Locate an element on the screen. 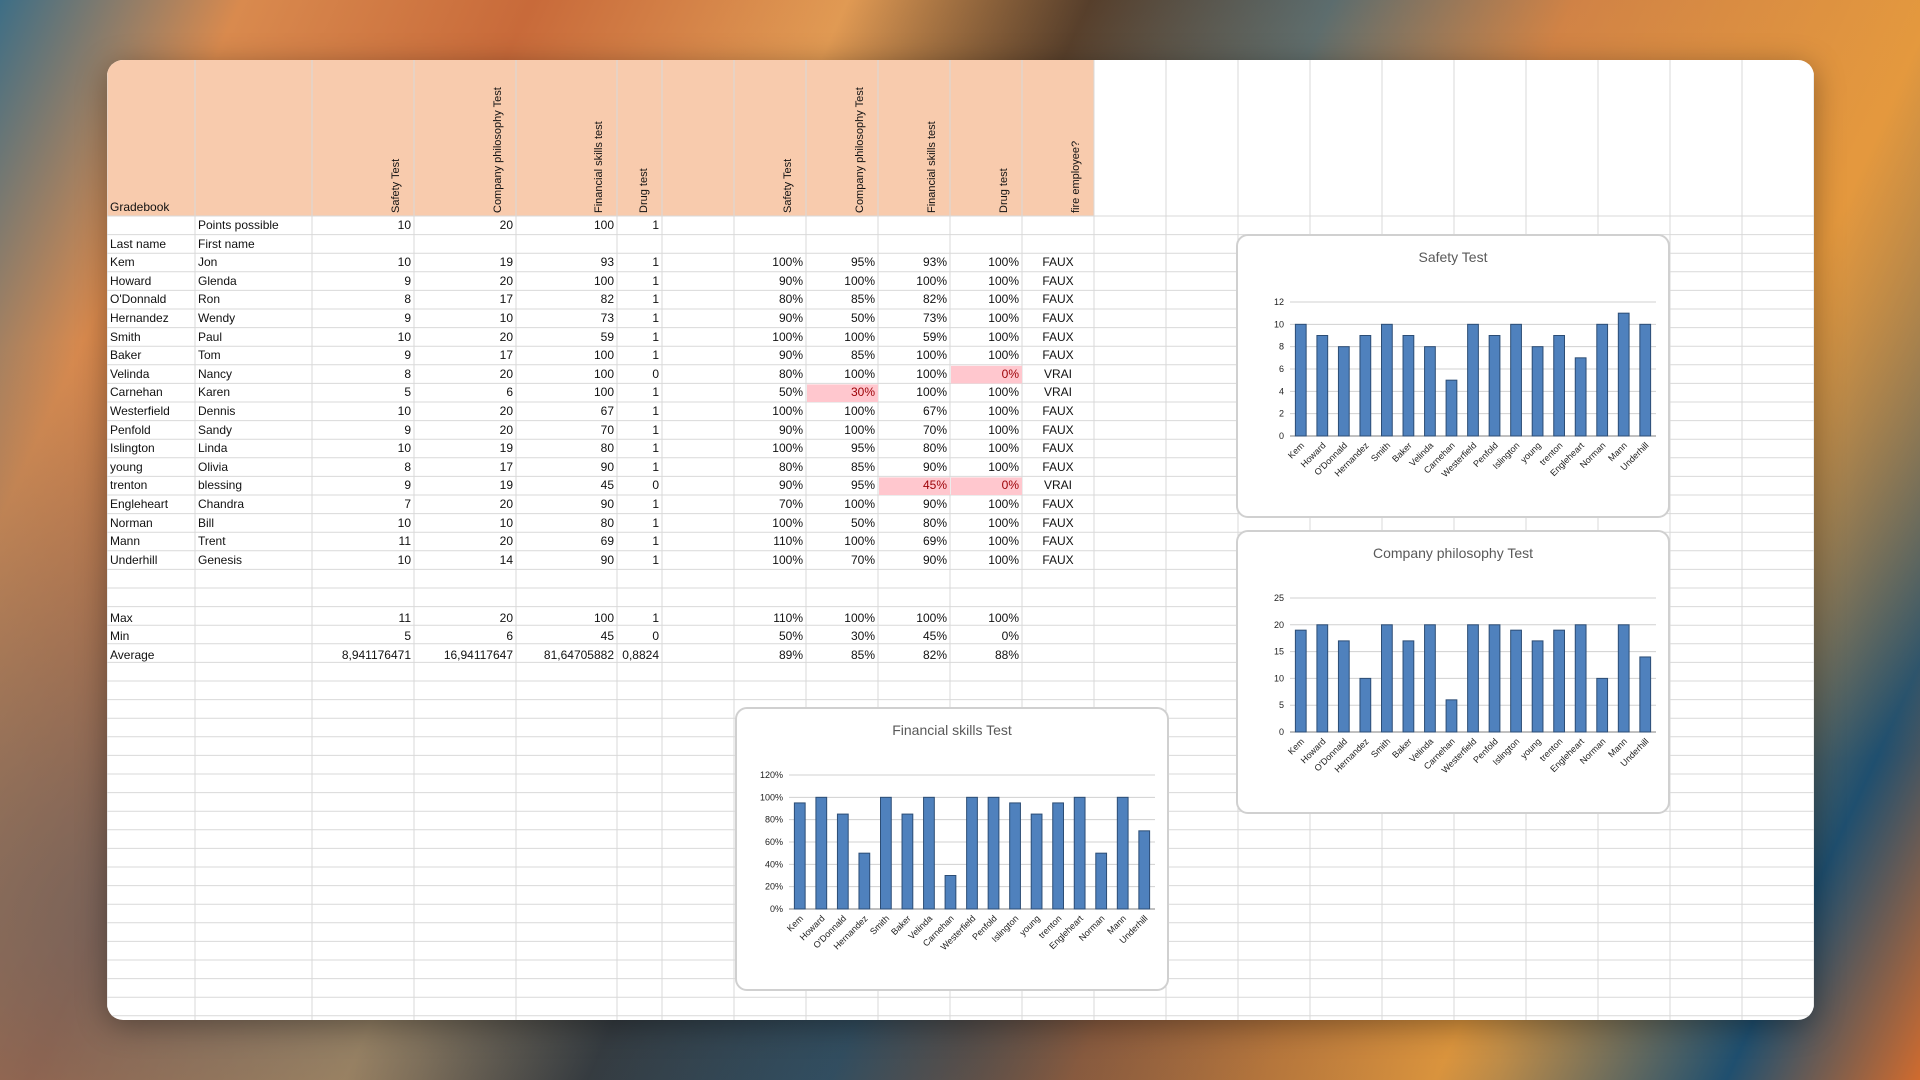  score-cell: 0 is located at coordinates (655, 485).